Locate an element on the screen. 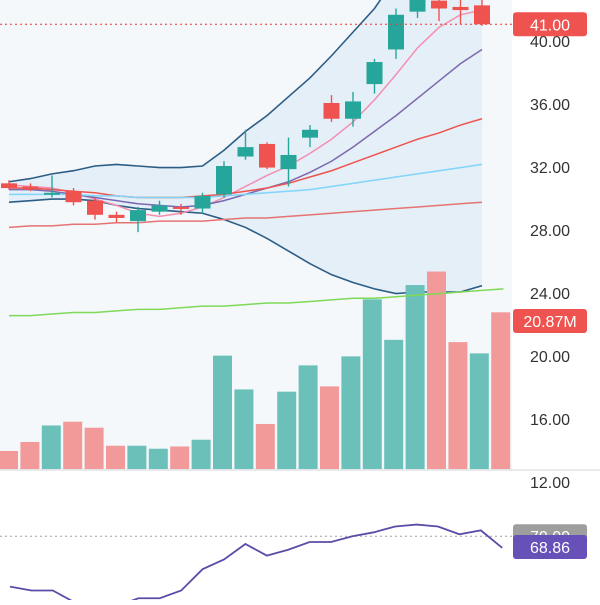 This screenshot has width=600, height=605. price-tick-label: 32.00 is located at coordinates (550, 168).